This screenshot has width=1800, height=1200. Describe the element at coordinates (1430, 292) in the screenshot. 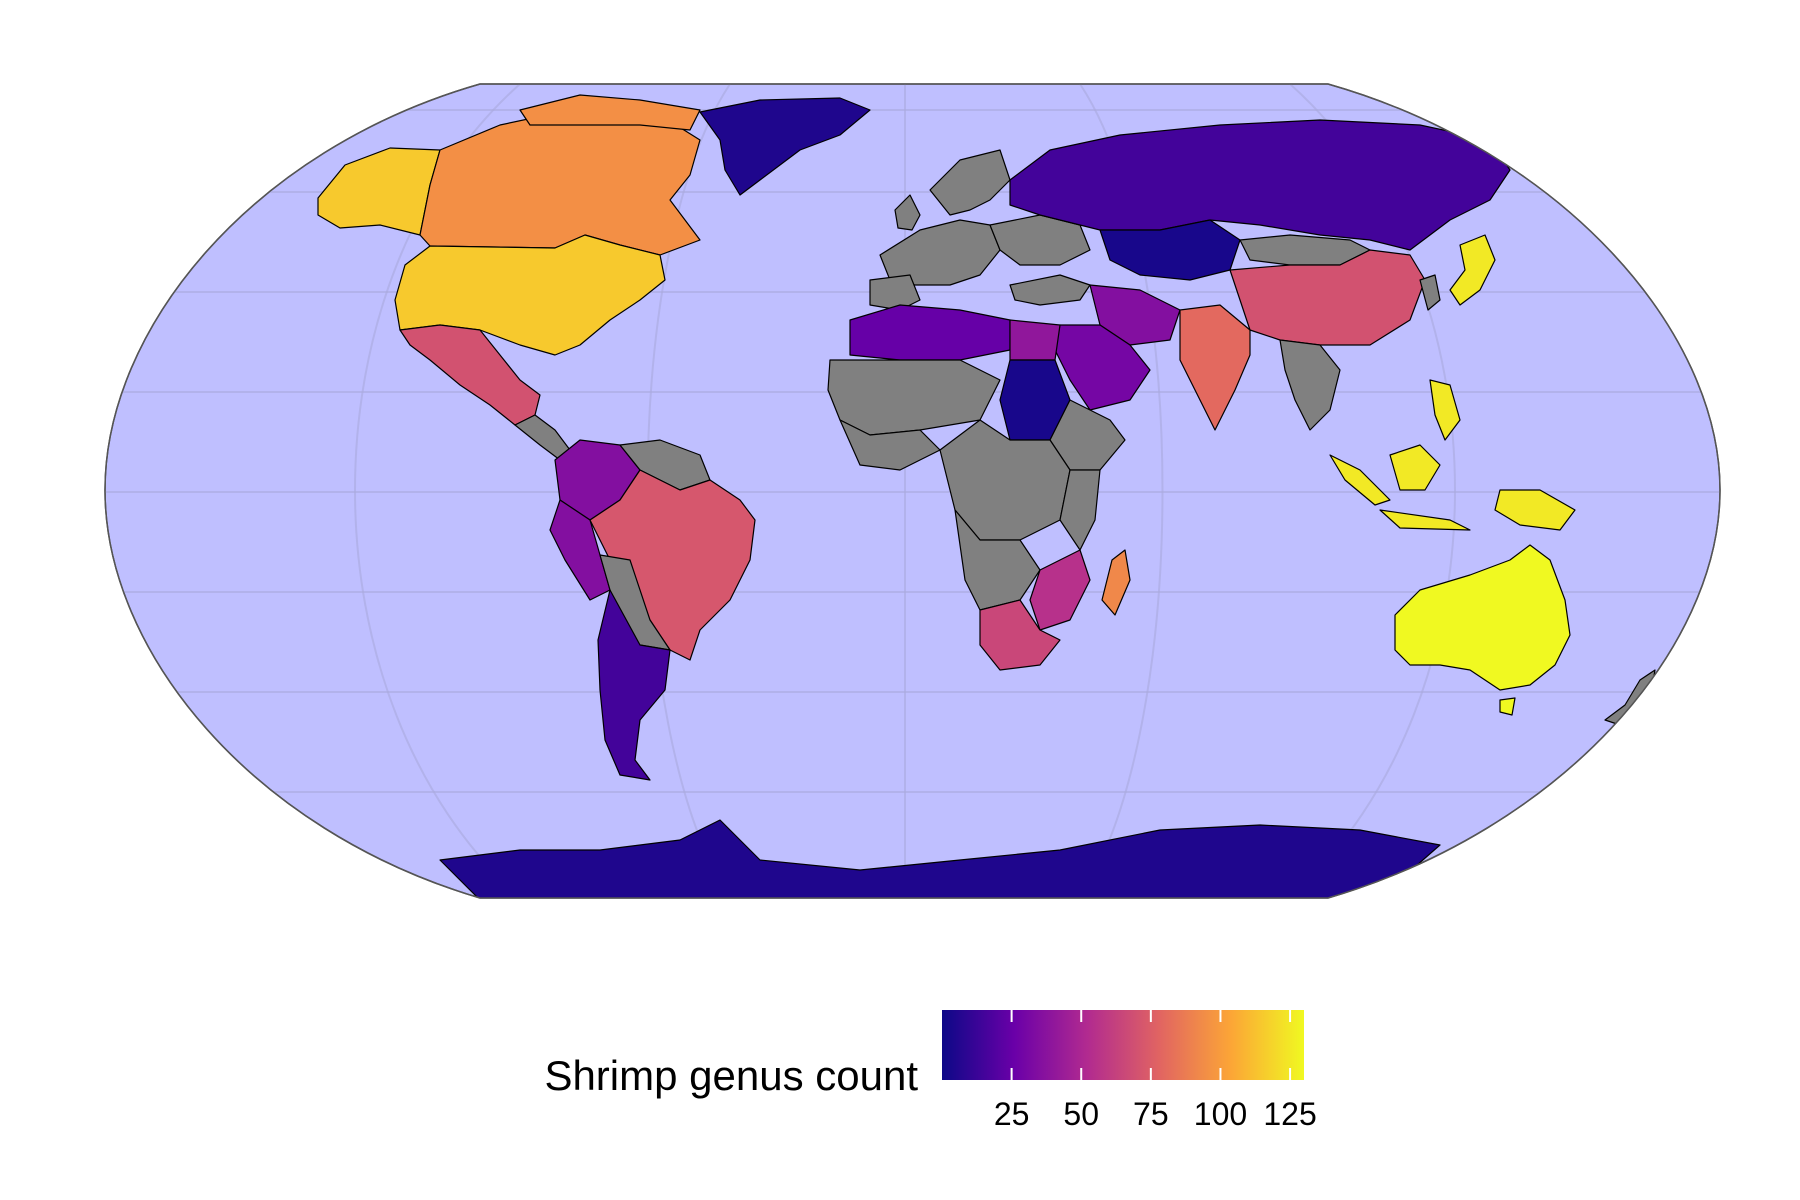

I see `region-korea` at that location.